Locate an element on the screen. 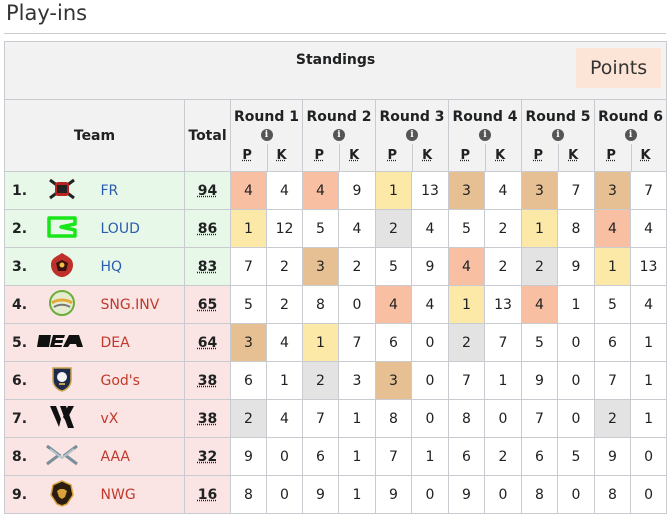 The width and height of the screenshot is (668, 526). round-name: Round 1 is located at coordinates (266, 117).